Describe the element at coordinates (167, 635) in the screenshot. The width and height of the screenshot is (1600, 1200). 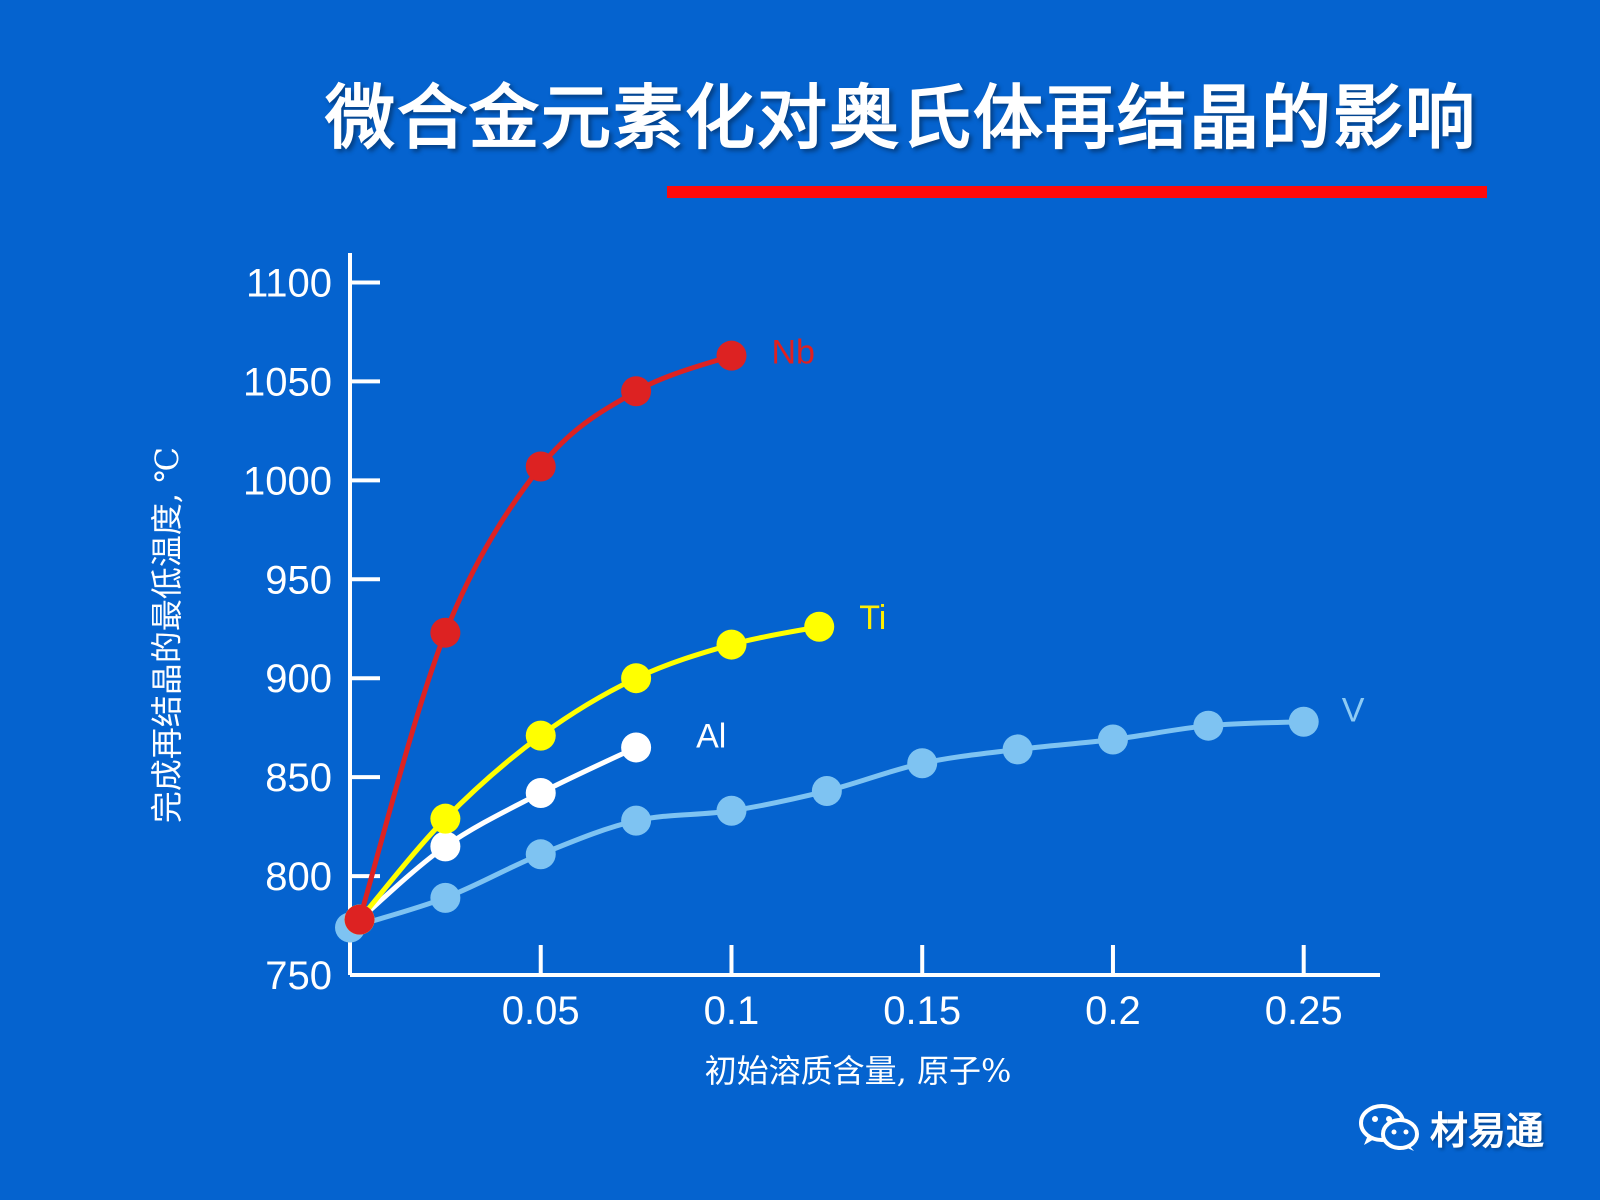
I see `y-axis-title: 完成再结晶的最低温度, ℃` at that location.